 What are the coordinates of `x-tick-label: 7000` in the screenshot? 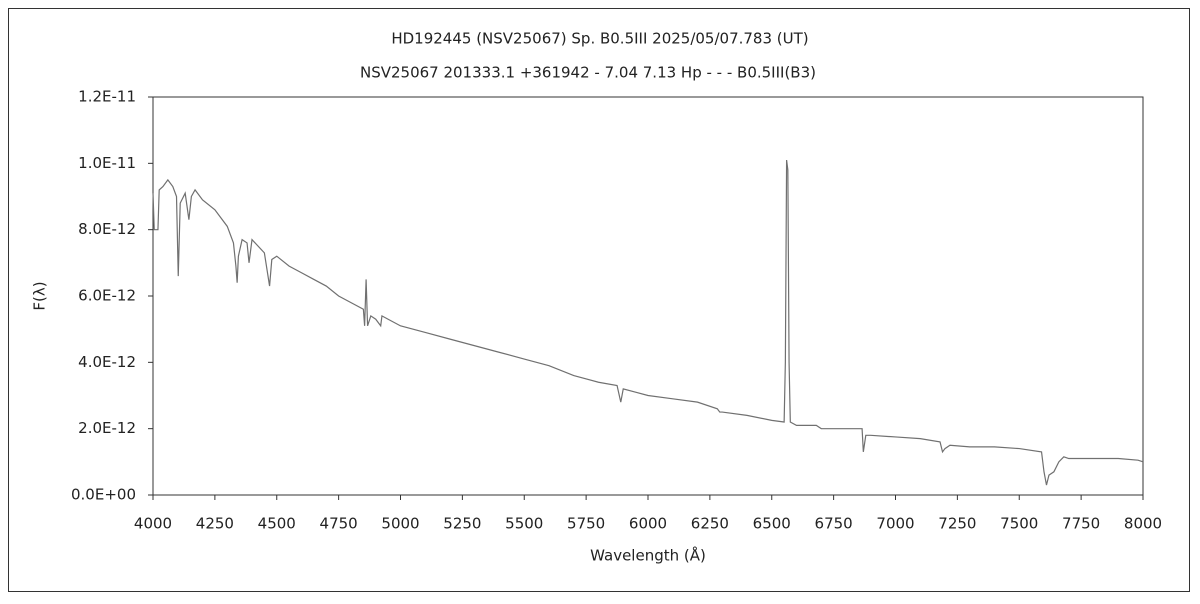 It's located at (895, 524).